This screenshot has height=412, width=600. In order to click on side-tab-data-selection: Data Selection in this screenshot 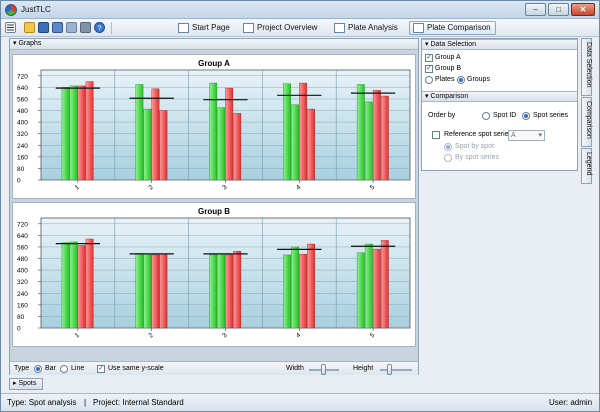, I will do `click(586, 67)`.